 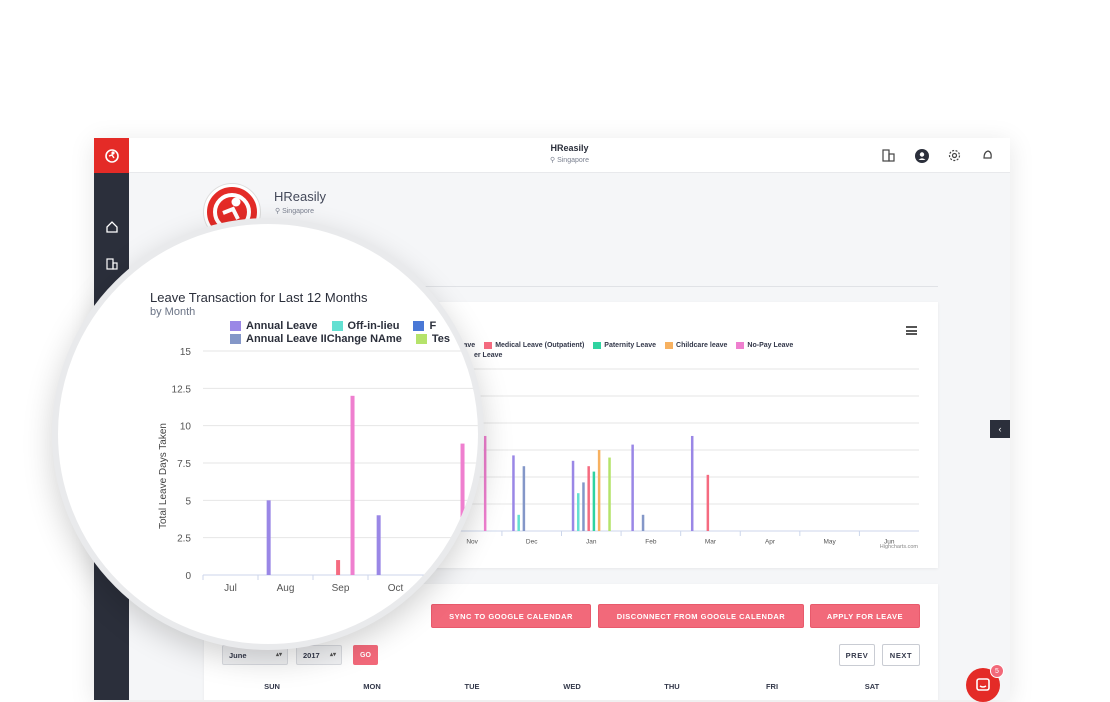 I want to click on legend-item: er Leave, so click(x=488, y=355).